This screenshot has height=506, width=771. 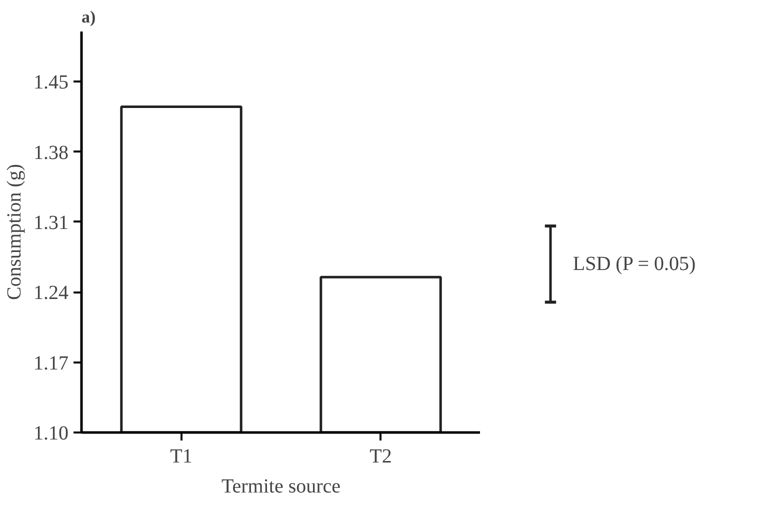 I want to click on x-tick-label: T1, so click(x=181, y=457).